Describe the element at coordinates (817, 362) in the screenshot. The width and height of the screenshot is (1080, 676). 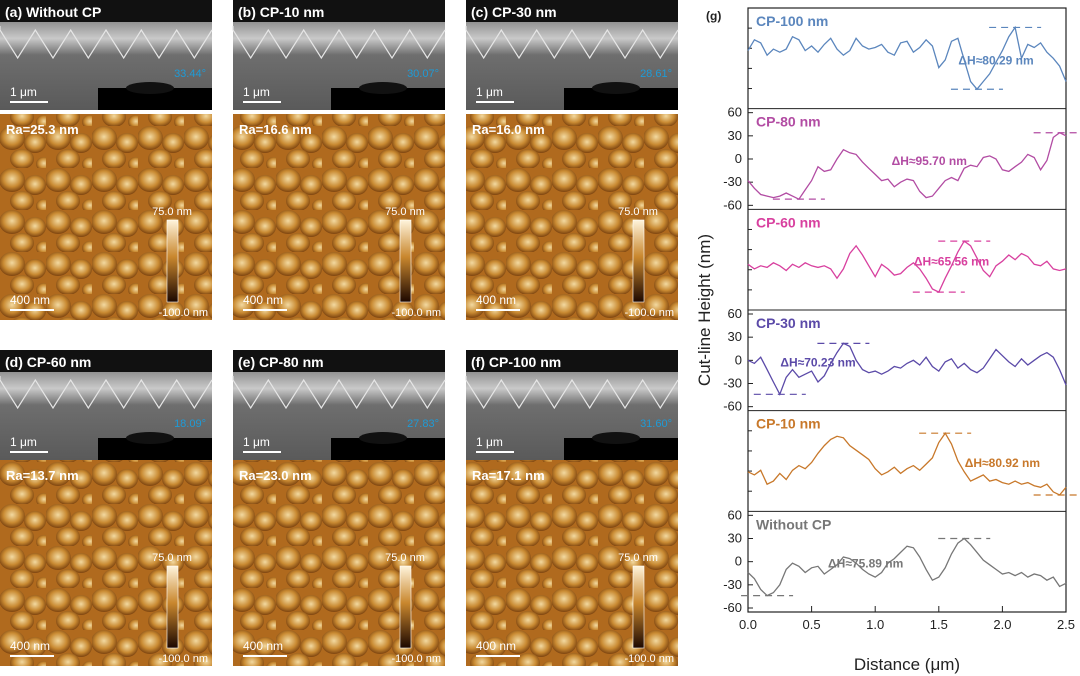
I see `delta-h-label: ΔH≈70.23 nm` at that location.